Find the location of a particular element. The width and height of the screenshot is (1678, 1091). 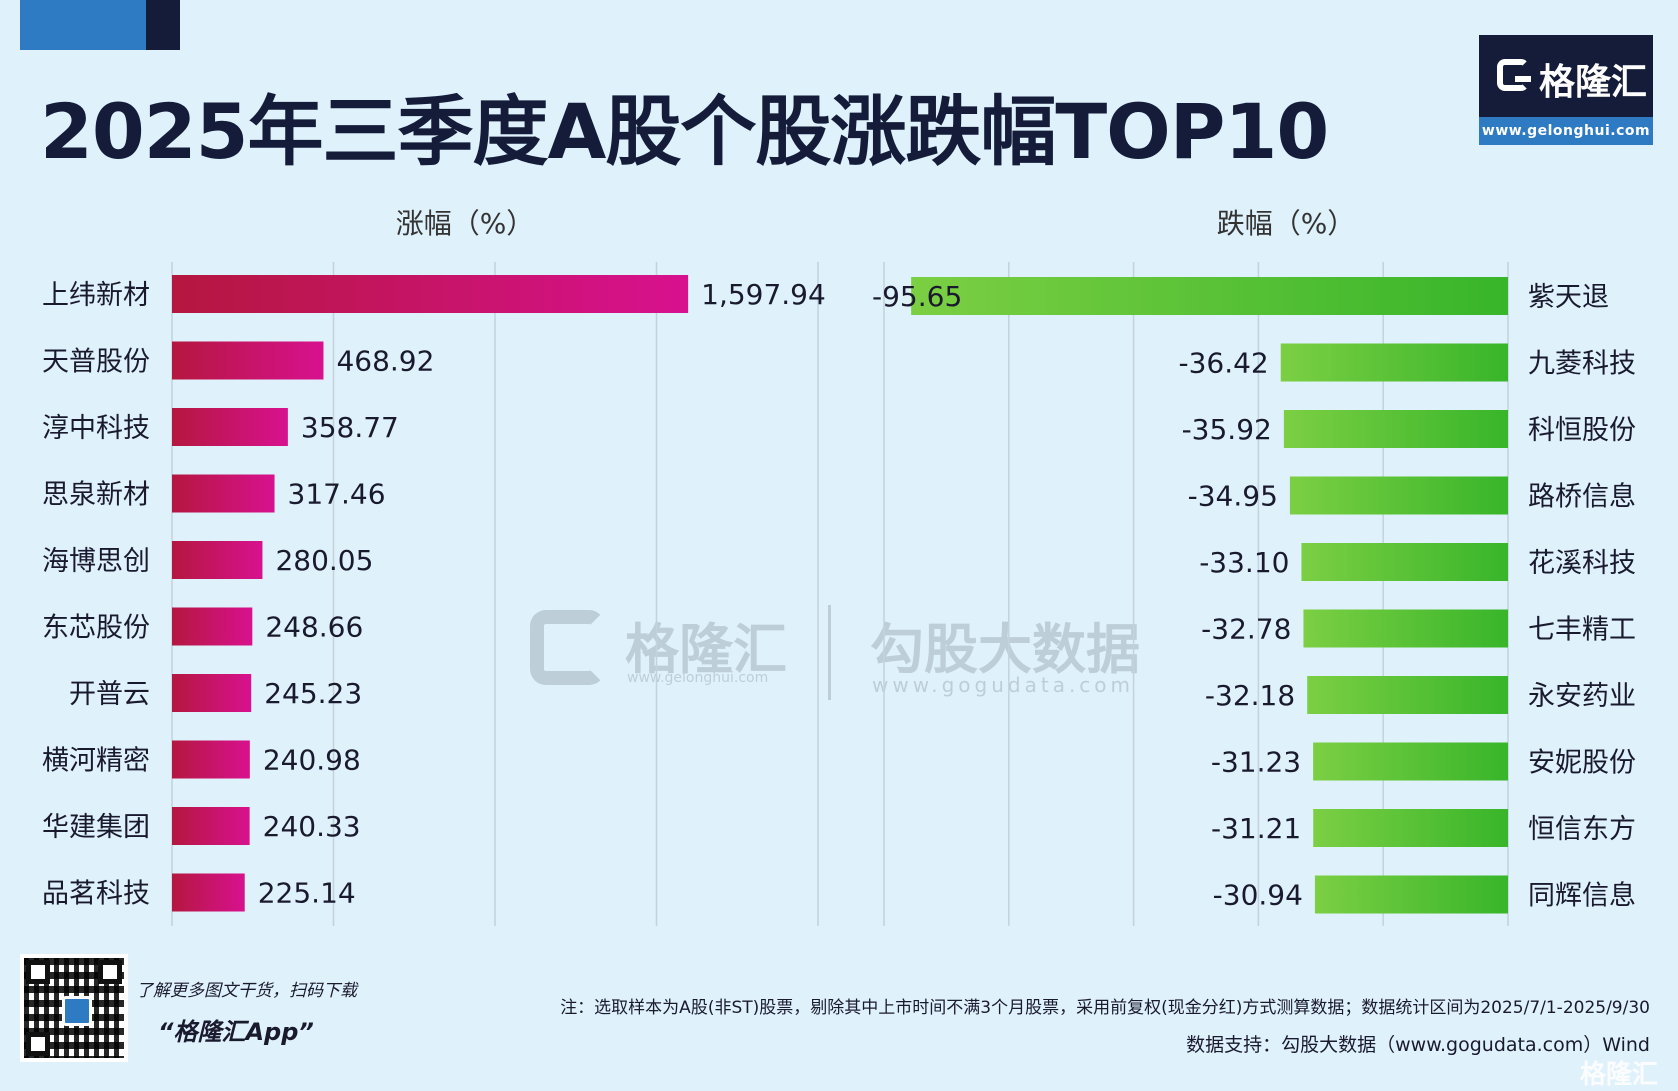

gain-category-label: 华建集团 is located at coordinates (96, 827).